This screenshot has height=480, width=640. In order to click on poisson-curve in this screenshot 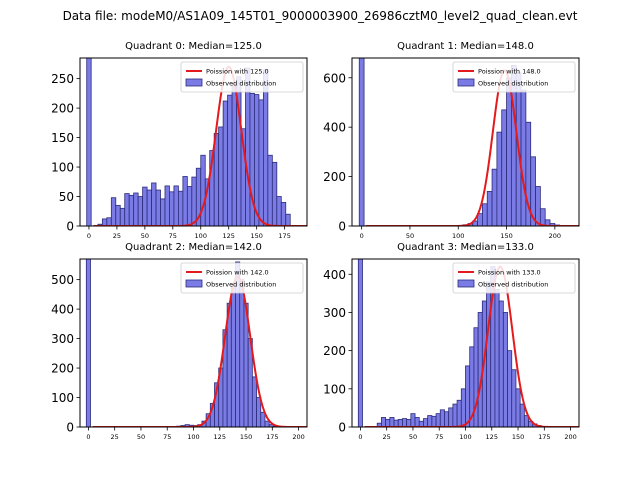, I will do `click(199, 351)`.